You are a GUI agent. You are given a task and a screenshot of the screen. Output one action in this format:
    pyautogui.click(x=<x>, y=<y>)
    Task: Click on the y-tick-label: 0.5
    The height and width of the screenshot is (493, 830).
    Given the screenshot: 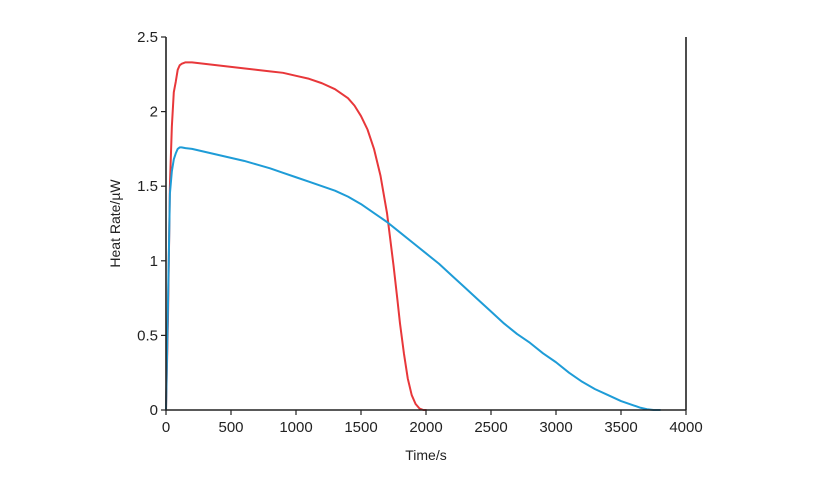 What is the action you would take?
    pyautogui.click(x=147, y=335)
    